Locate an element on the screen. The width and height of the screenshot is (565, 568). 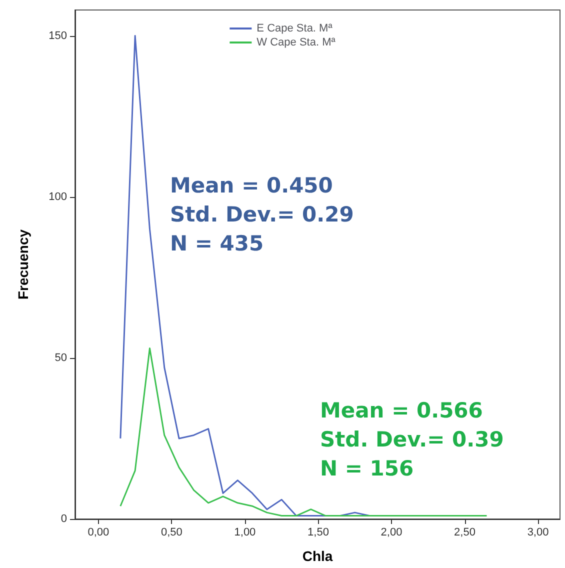
x-tick-label: 2,00 is located at coordinates (391, 532).